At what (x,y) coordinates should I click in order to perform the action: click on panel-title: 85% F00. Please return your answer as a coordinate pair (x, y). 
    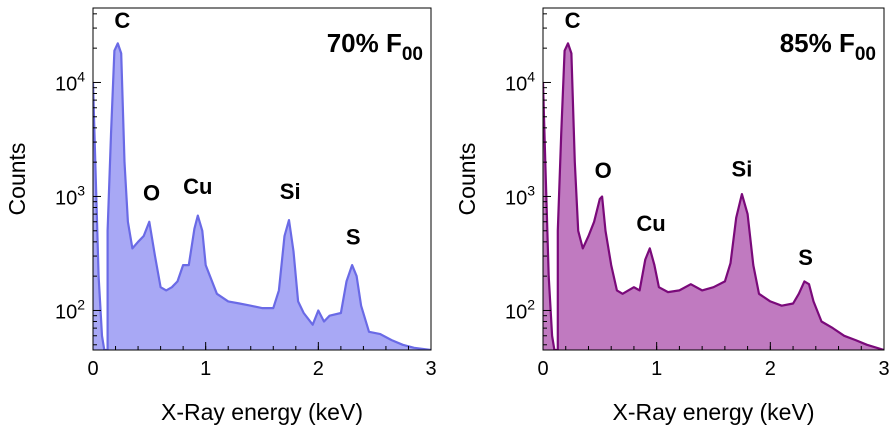
    Looking at the image, I should click on (828, 46).